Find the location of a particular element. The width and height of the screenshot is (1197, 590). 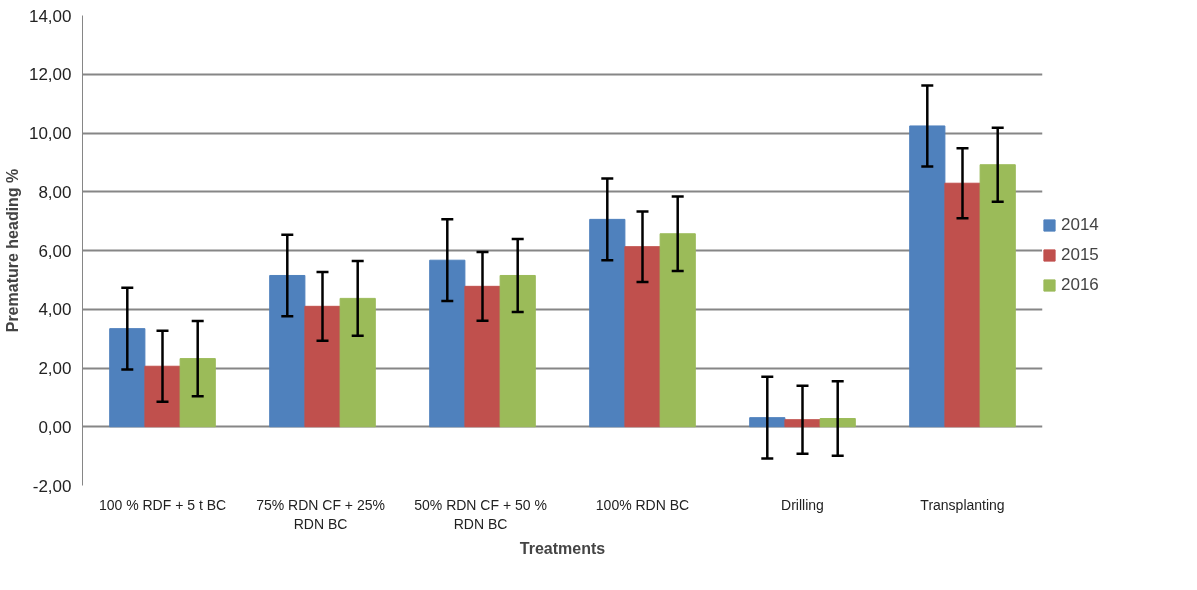

x-tick-label: 75% RDN CF + 25% RDN BC is located at coordinates (320, 514).